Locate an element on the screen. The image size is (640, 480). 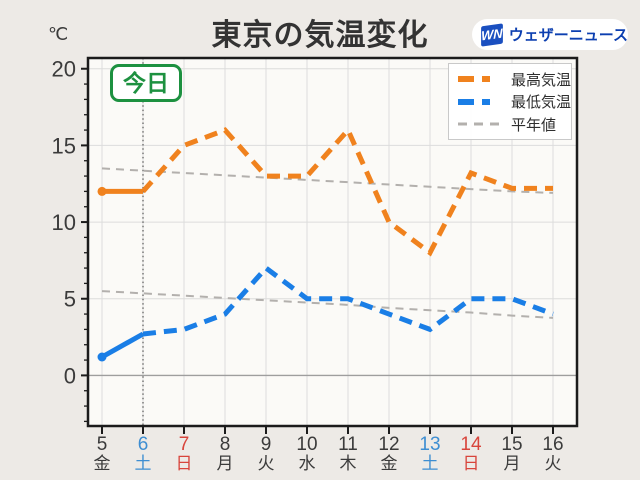
weathernews-logo-text: ウェザーニュース is located at coordinates (568, 35).